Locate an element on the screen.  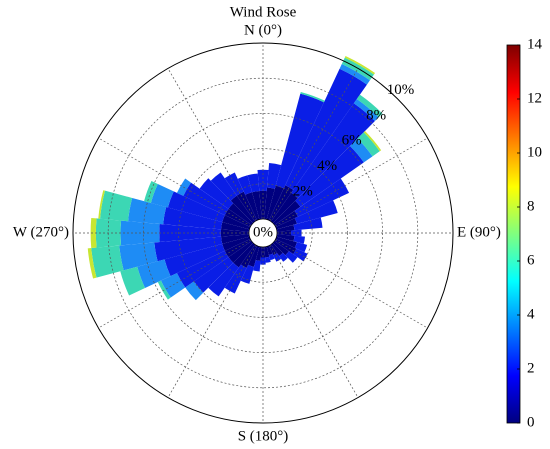
direction-label: S (180°) is located at coordinates (263, 436).